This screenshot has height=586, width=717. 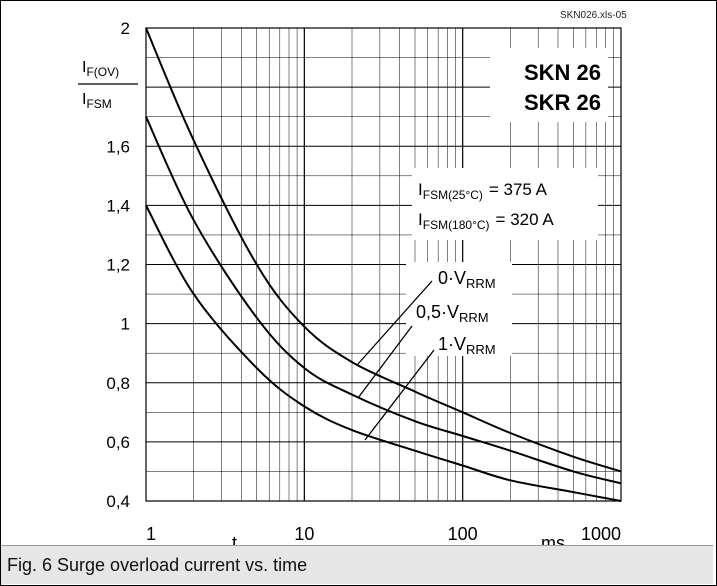 I want to click on figure-caption: Fig. 6 Surge overload current vs. time, so click(x=357, y=564).